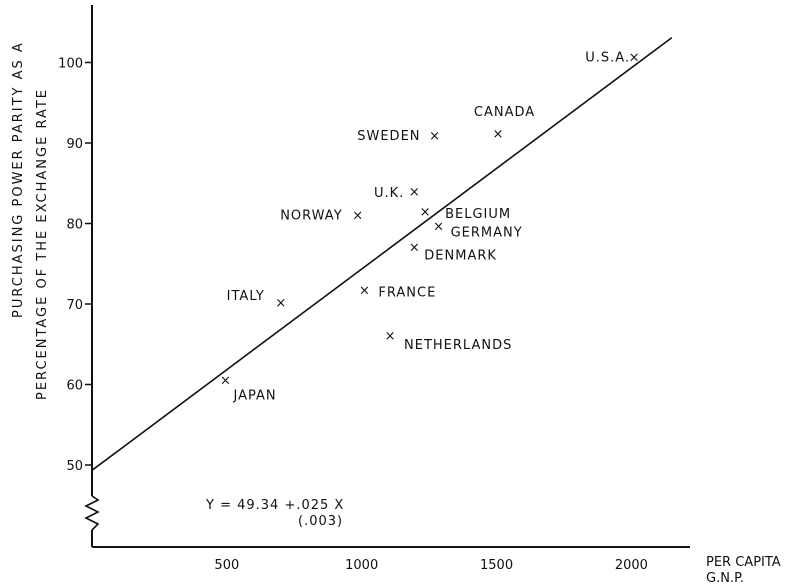 Image resolution: width=792 pixels, height=586 pixels. What do you see at coordinates (414, 192) in the screenshot?
I see `point-marker-u-k: ×` at bounding box center [414, 192].